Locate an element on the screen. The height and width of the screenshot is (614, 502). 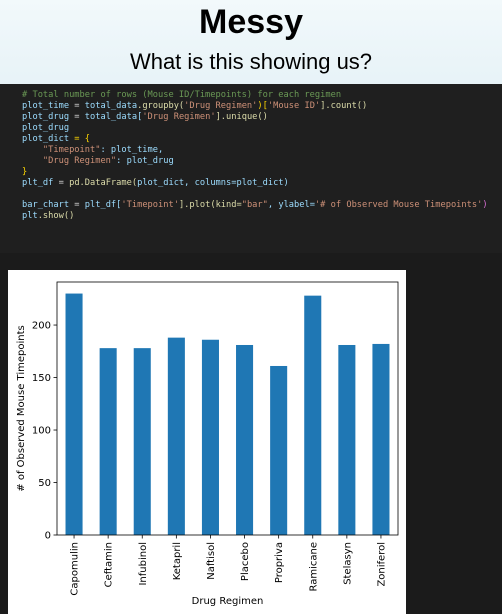
y-tick-label: 150 is located at coordinates (41, 378).